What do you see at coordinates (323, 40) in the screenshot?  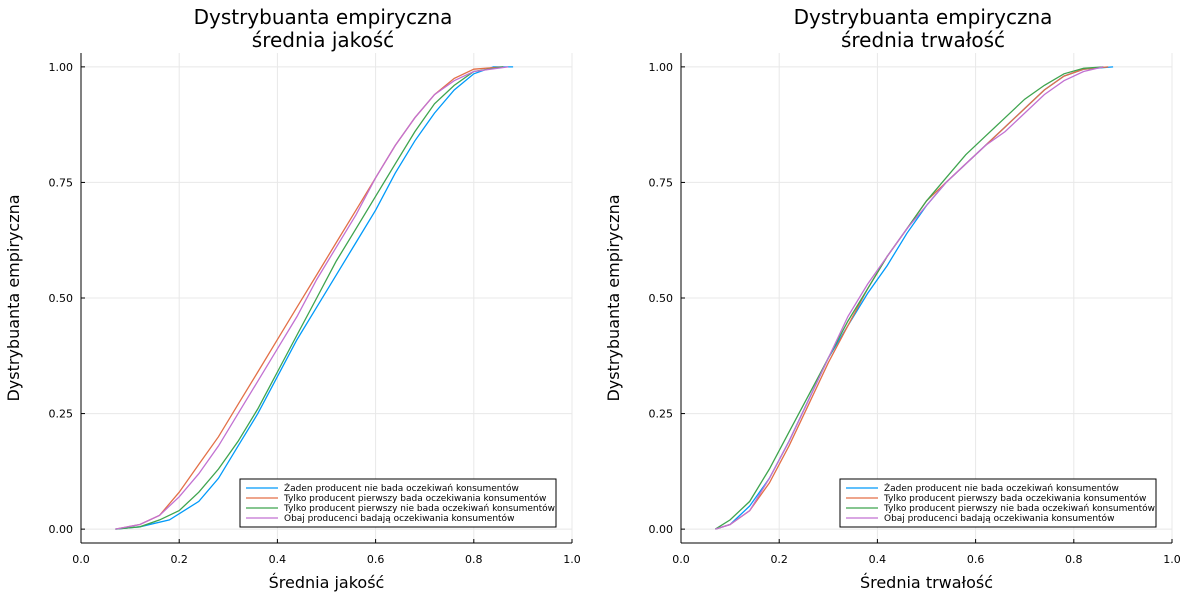 I see `chart-subtitle: średnia jakość` at bounding box center [323, 40].